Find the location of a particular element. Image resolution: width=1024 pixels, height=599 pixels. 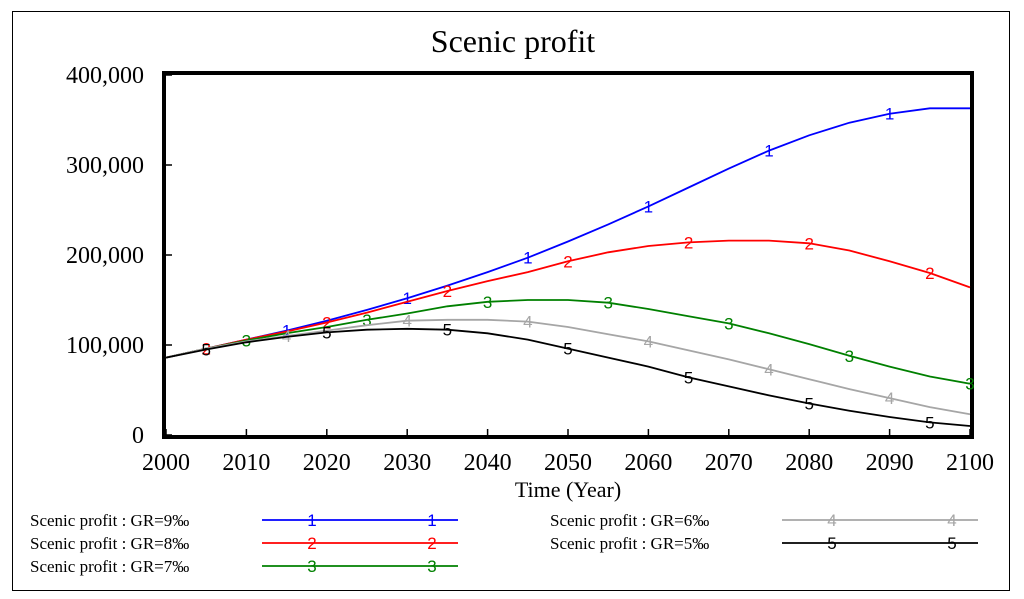

x-tick-label: 2070 is located at coordinates (729, 463).